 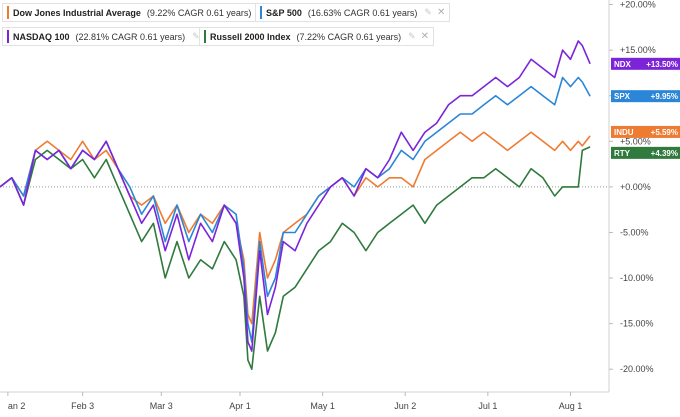 What do you see at coordinates (664, 96) in the screenshot?
I see `end-label-value: +9.95%` at bounding box center [664, 96].